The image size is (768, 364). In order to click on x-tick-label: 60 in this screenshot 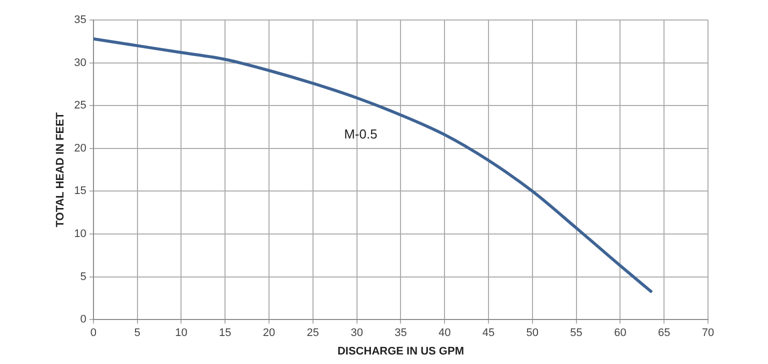, I will do `click(620, 333)`.